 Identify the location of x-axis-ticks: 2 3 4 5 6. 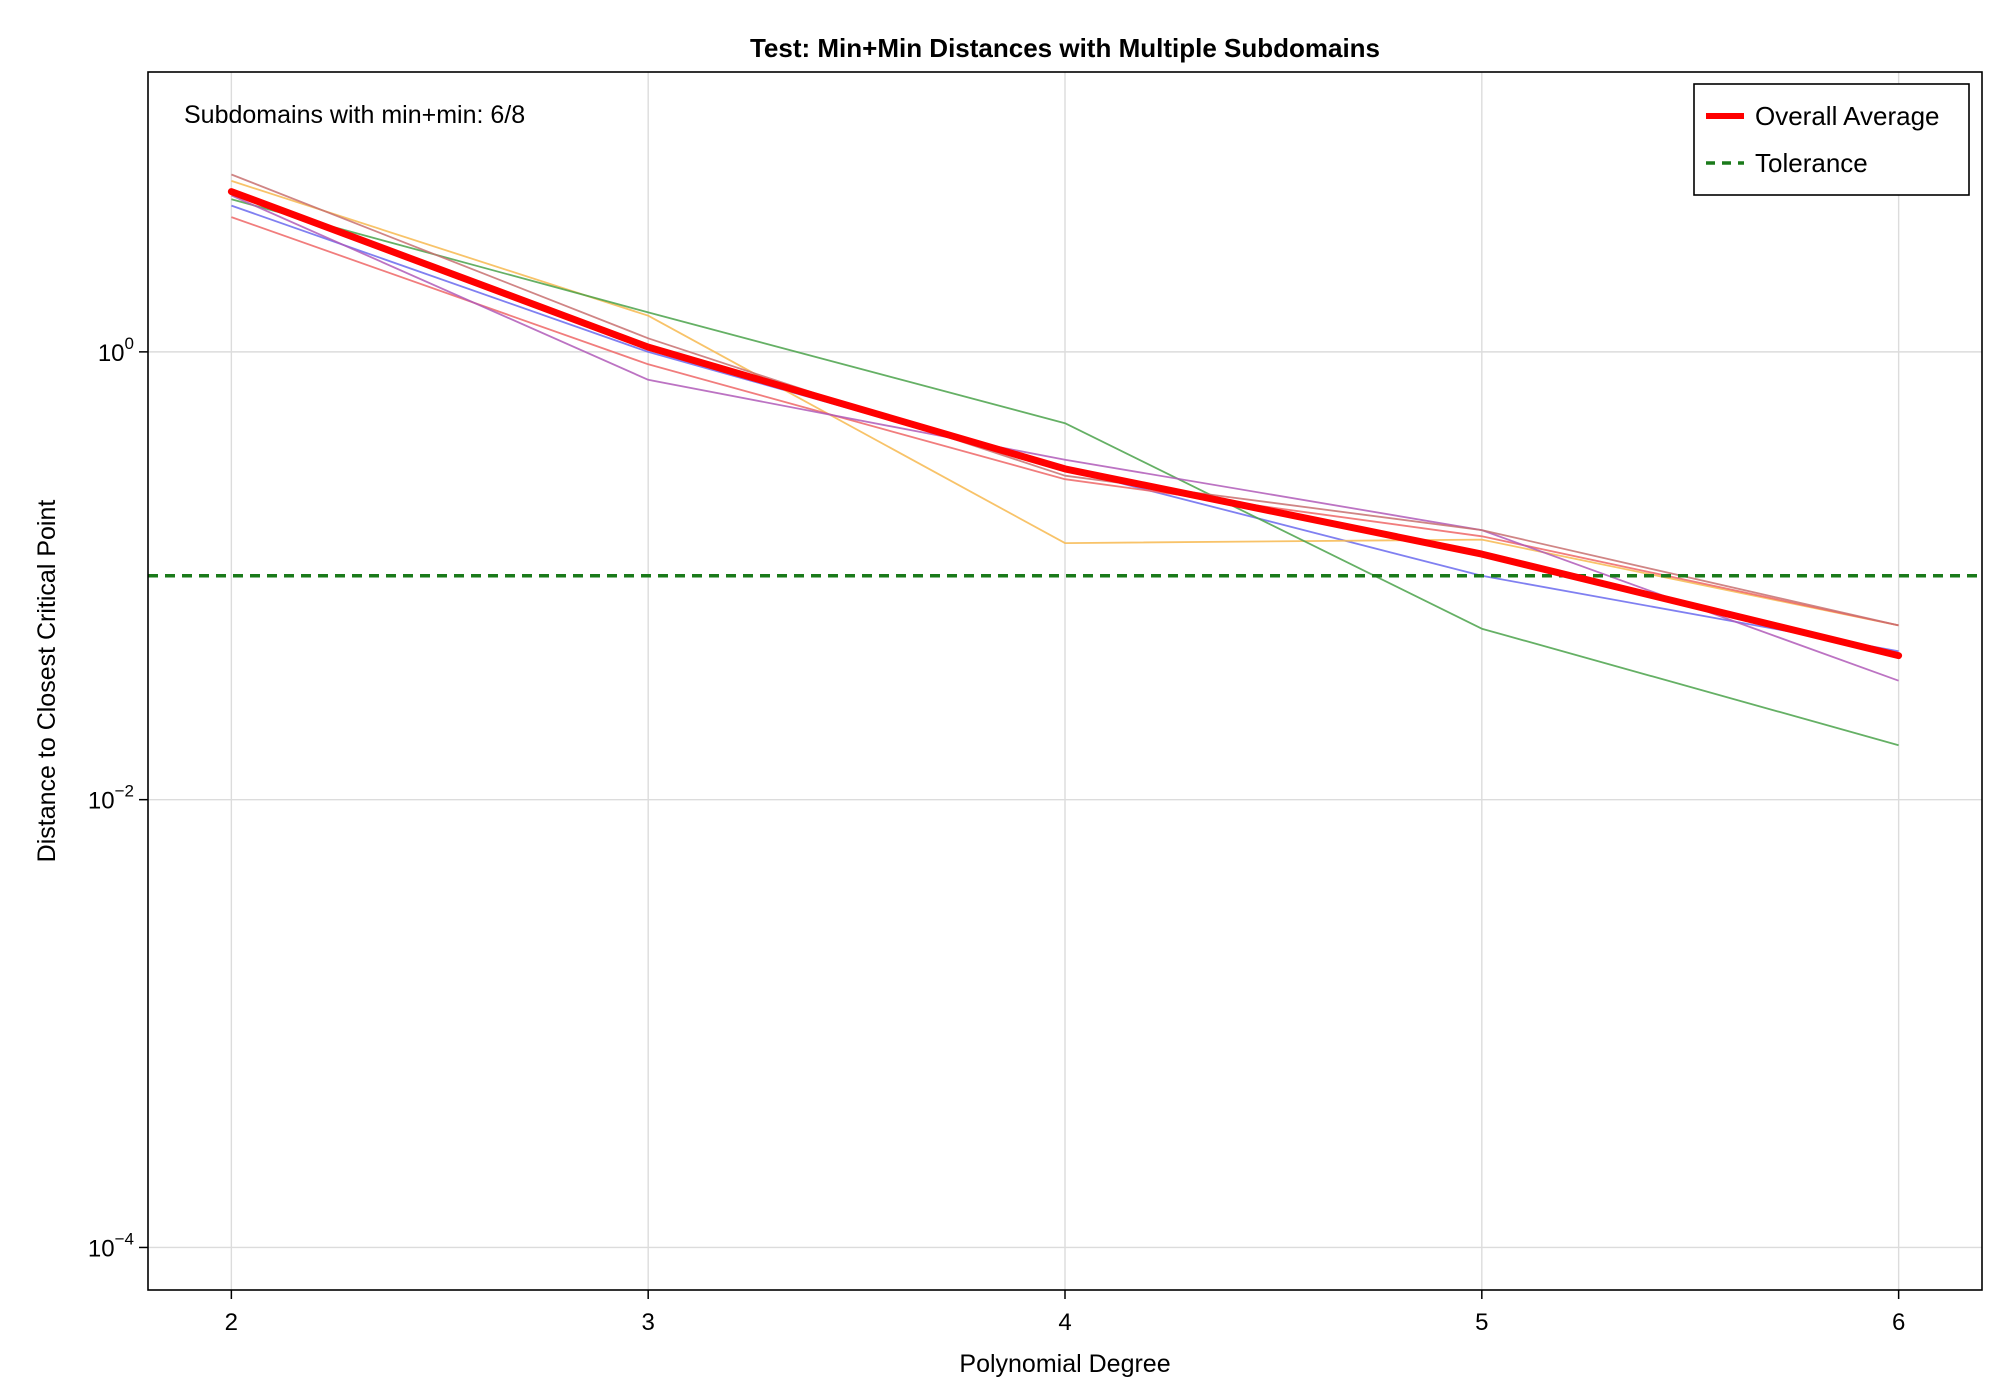
(1065, 1313).